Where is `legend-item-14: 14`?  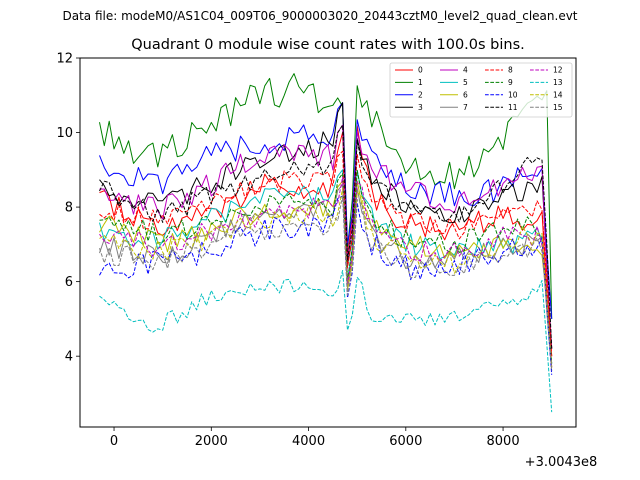 legend-item-14: 14 is located at coordinates (546, 95).